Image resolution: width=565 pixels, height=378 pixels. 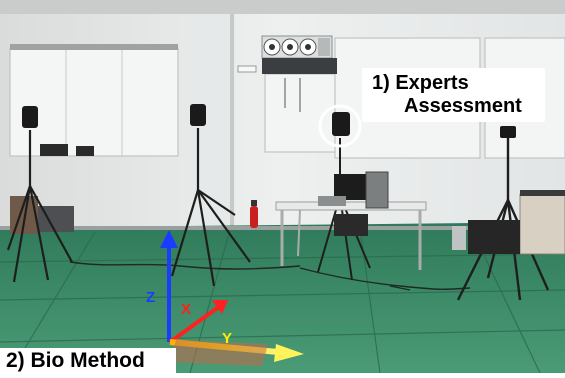 What do you see at coordinates (186, 309) in the screenshot?
I see `x-axis-label: X` at bounding box center [186, 309].